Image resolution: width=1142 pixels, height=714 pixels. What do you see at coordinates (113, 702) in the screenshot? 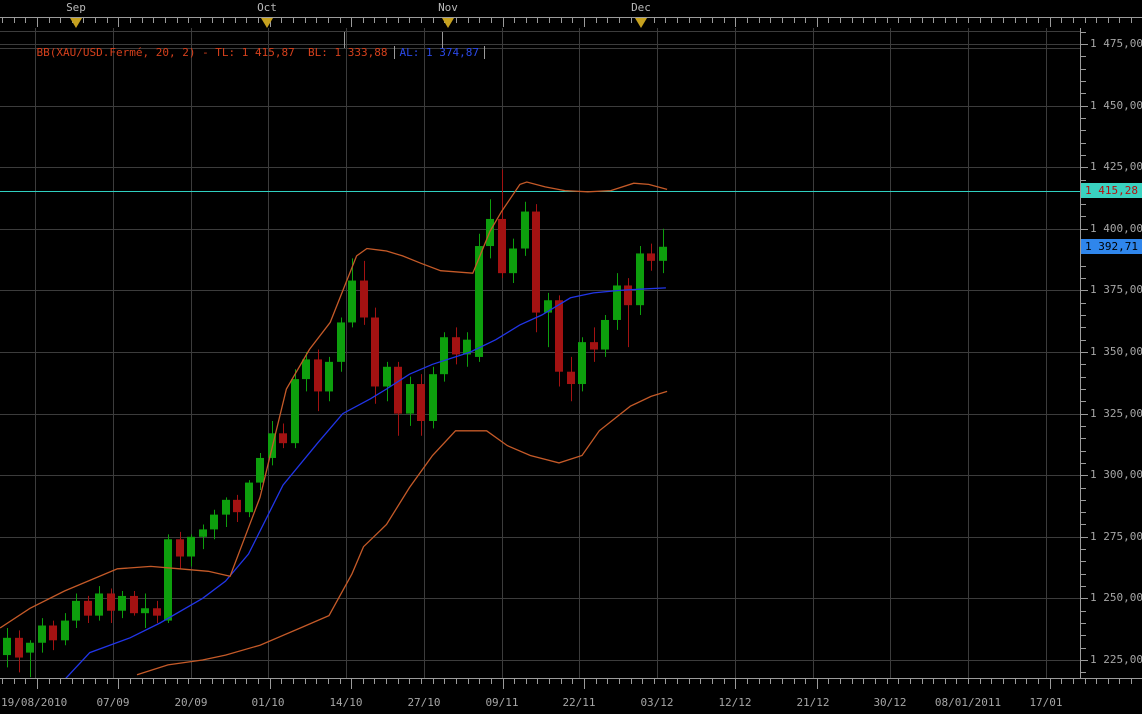
I see `date-axis-label: 07/09` at bounding box center [113, 702].